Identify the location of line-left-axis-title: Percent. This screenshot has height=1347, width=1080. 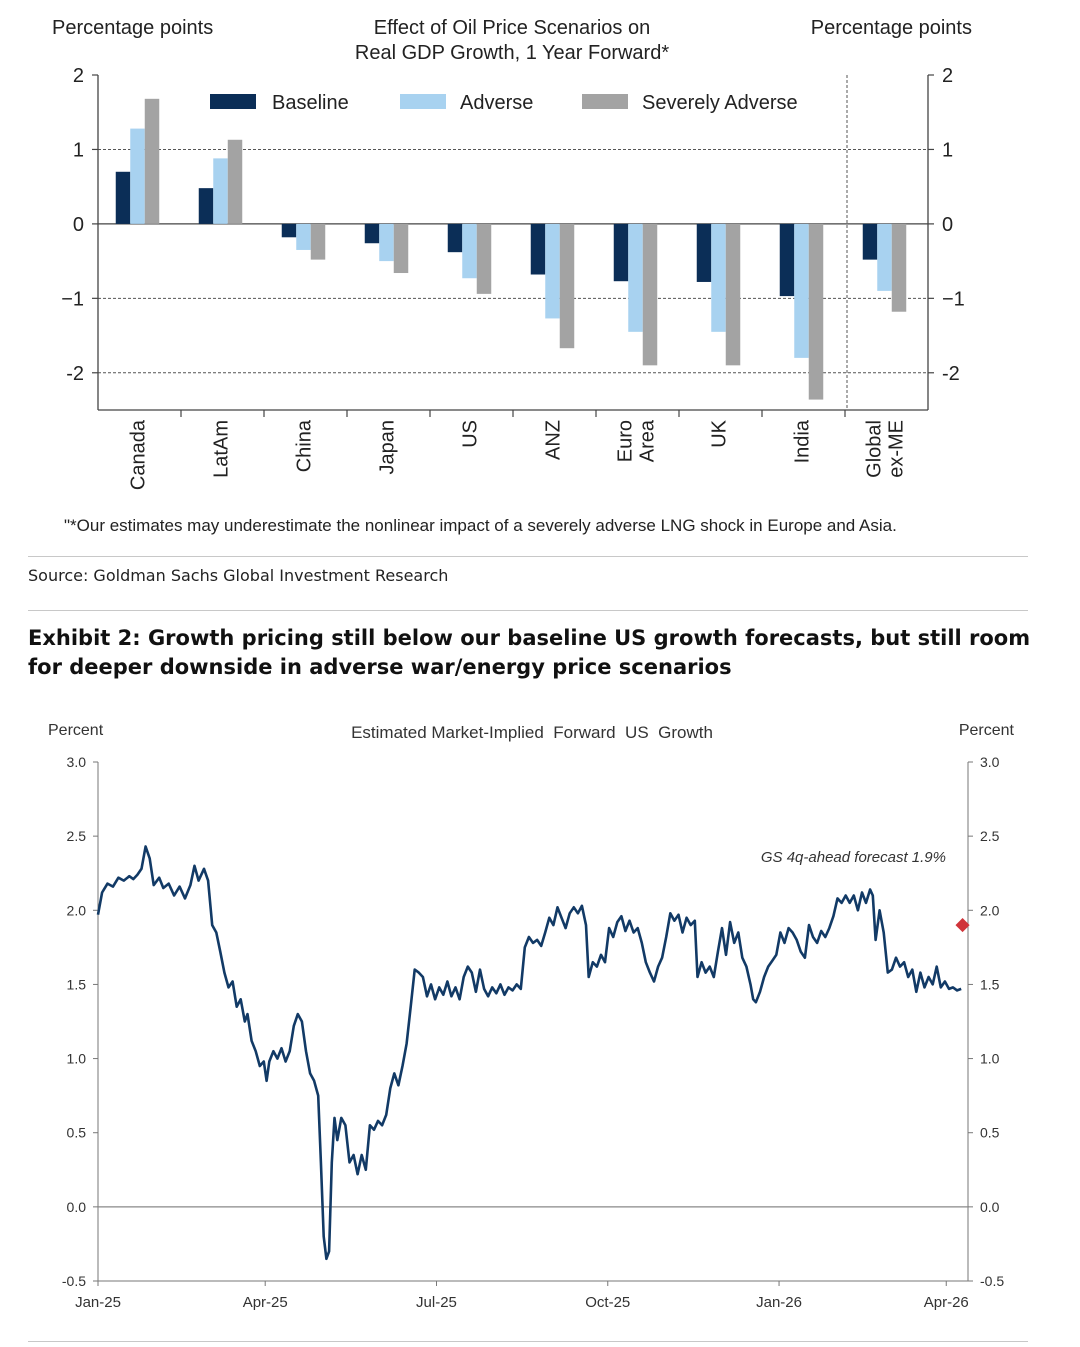
(76, 730).